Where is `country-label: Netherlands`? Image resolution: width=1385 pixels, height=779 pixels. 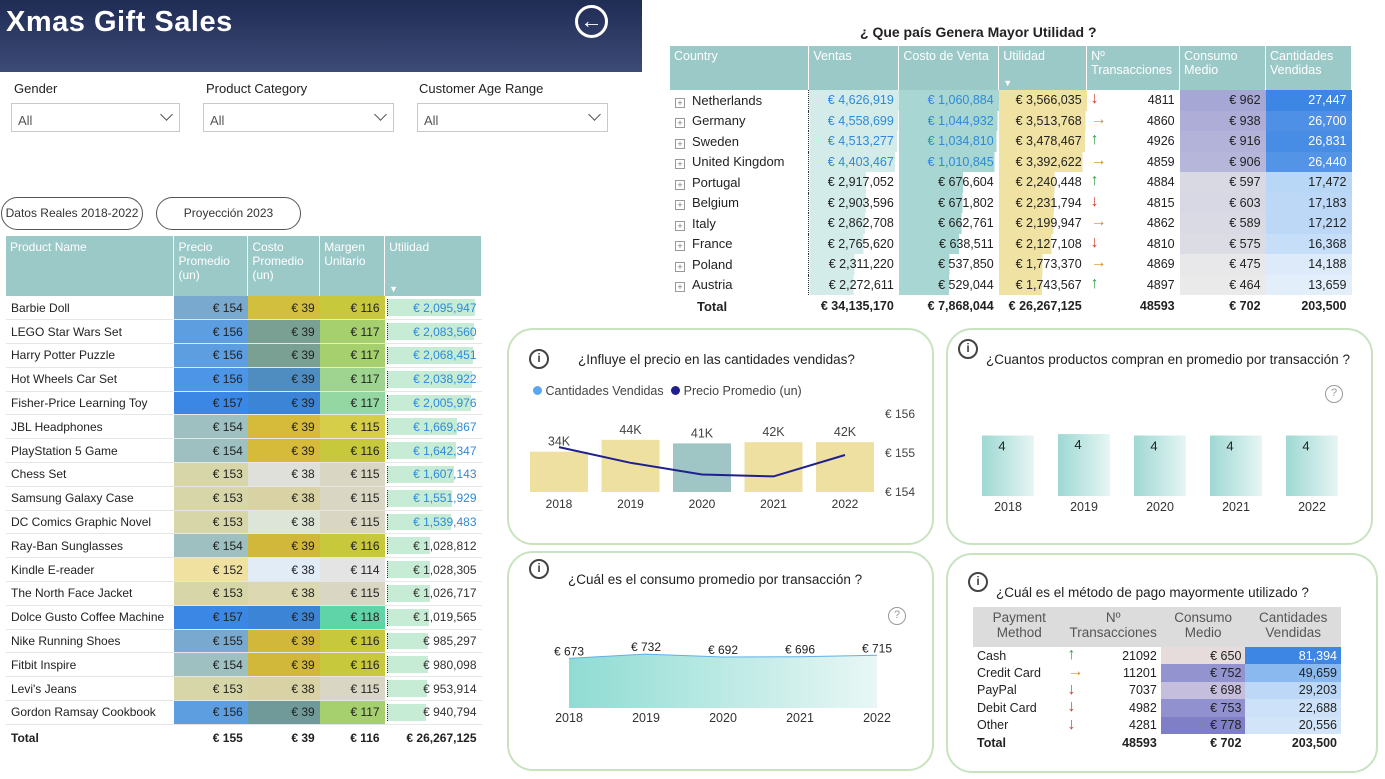
country-label: Netherlands is located at coordinates (727, 100).